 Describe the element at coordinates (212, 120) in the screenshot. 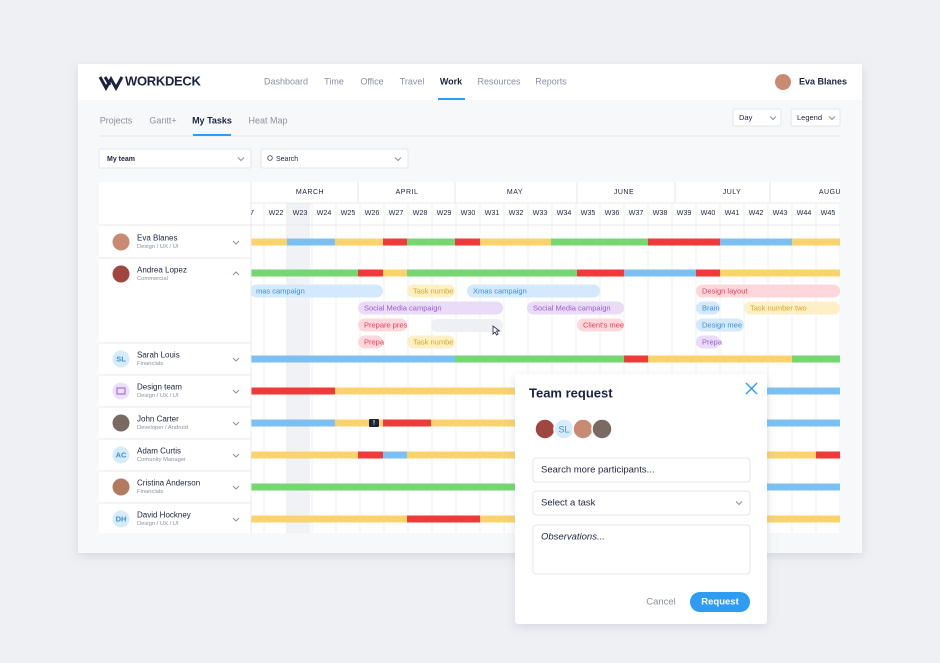

I see `tab: My Tasks` at that location.